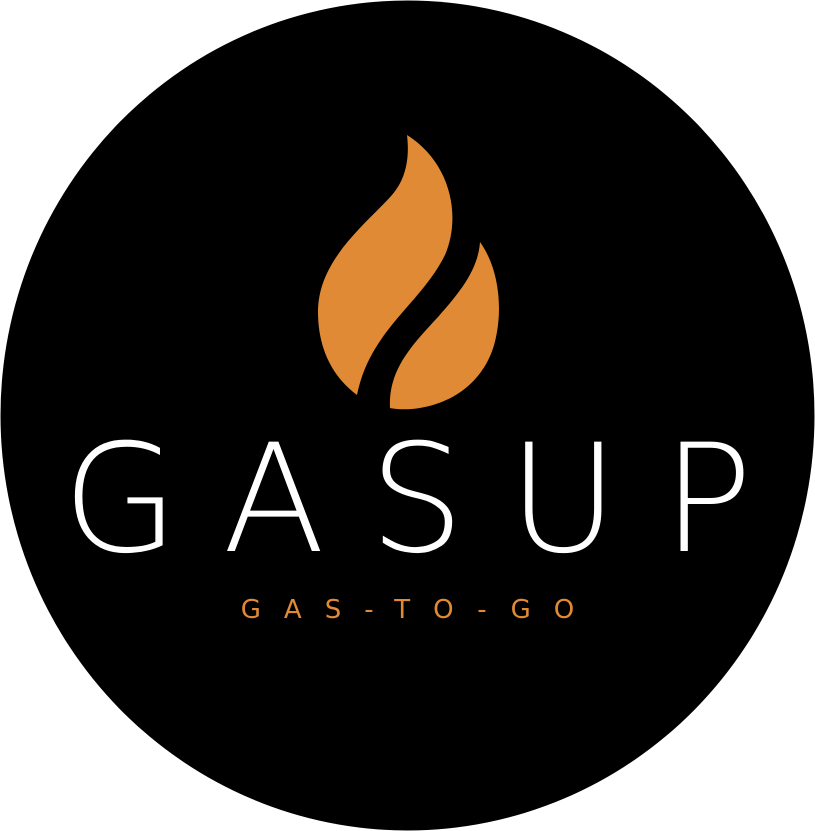 The height and width of the screenshot is (831, 815). Describe the element at coordinates (385, 265) in the screenshot. I see `flame-left-tongue` at that location.